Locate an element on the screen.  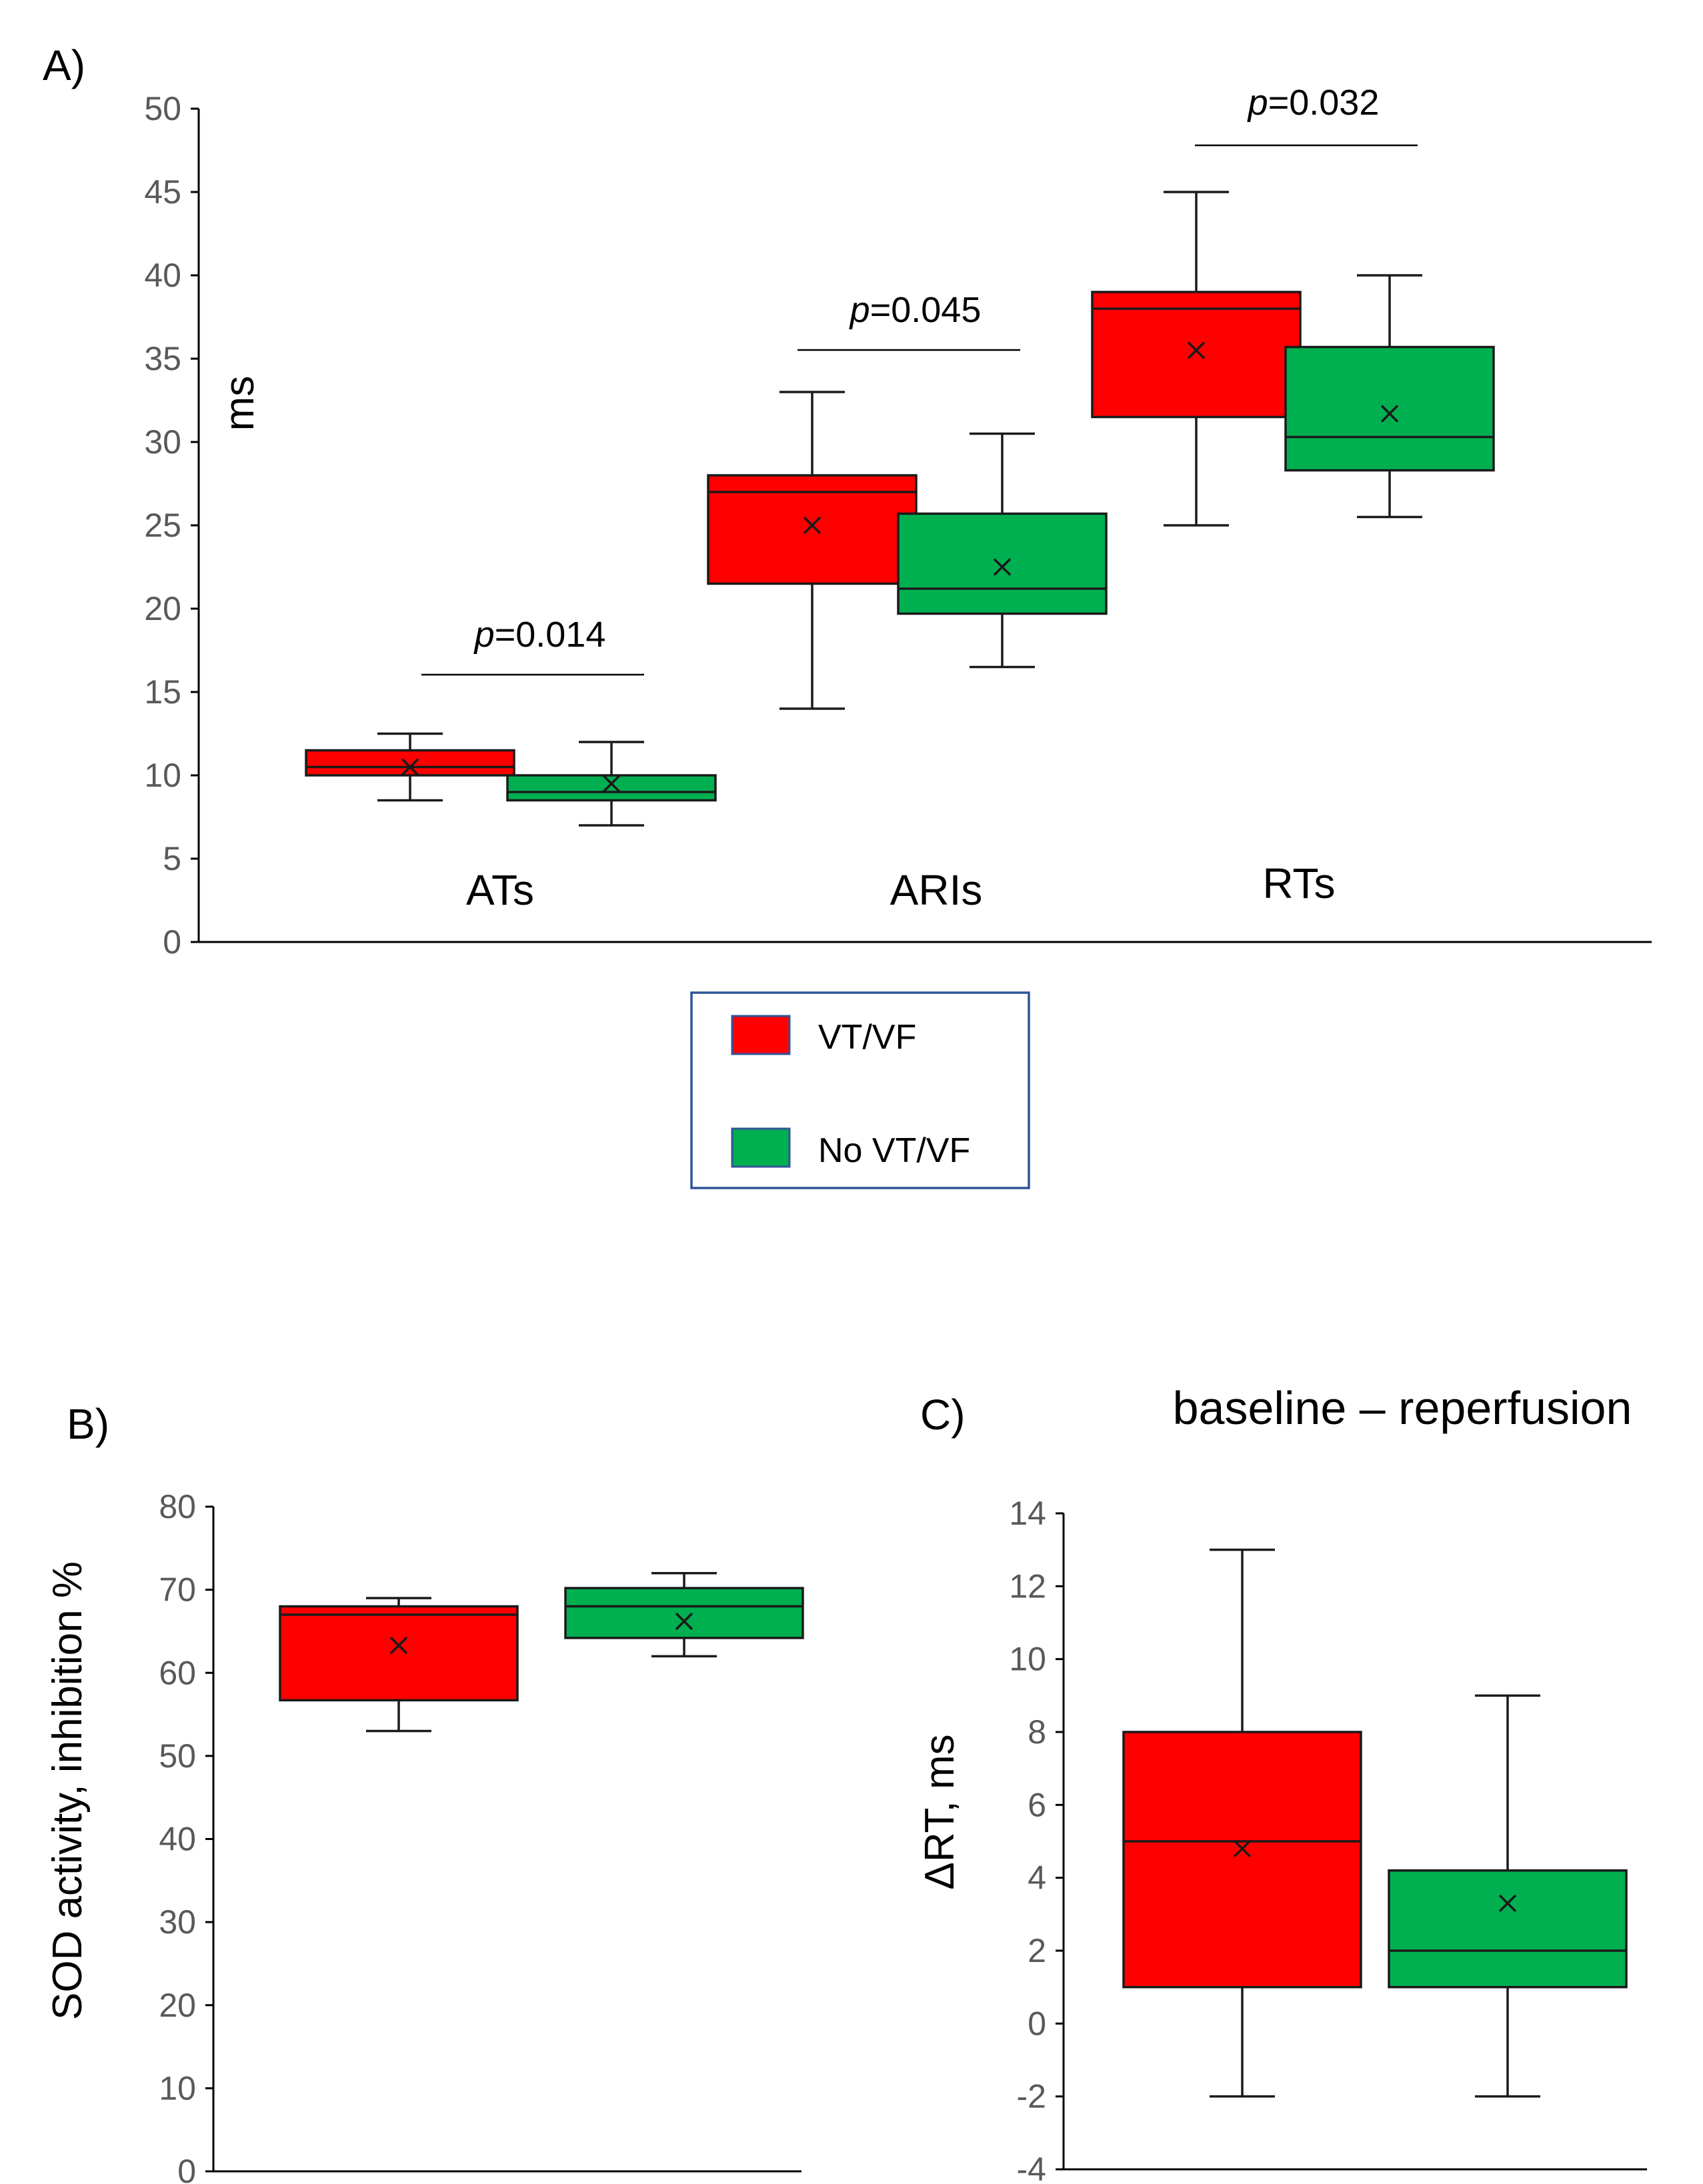
panel-b-ylabel: SOD activity, inhibition % is located at coordinates (68, 1790).